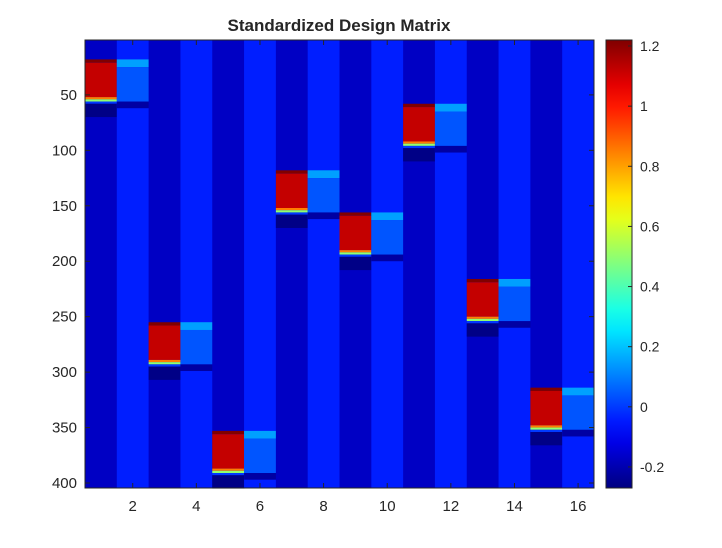 Image resolution: width=722 pixels, height=548 pixels. I want to click on y-tick-label: 400, so click(64, 483).